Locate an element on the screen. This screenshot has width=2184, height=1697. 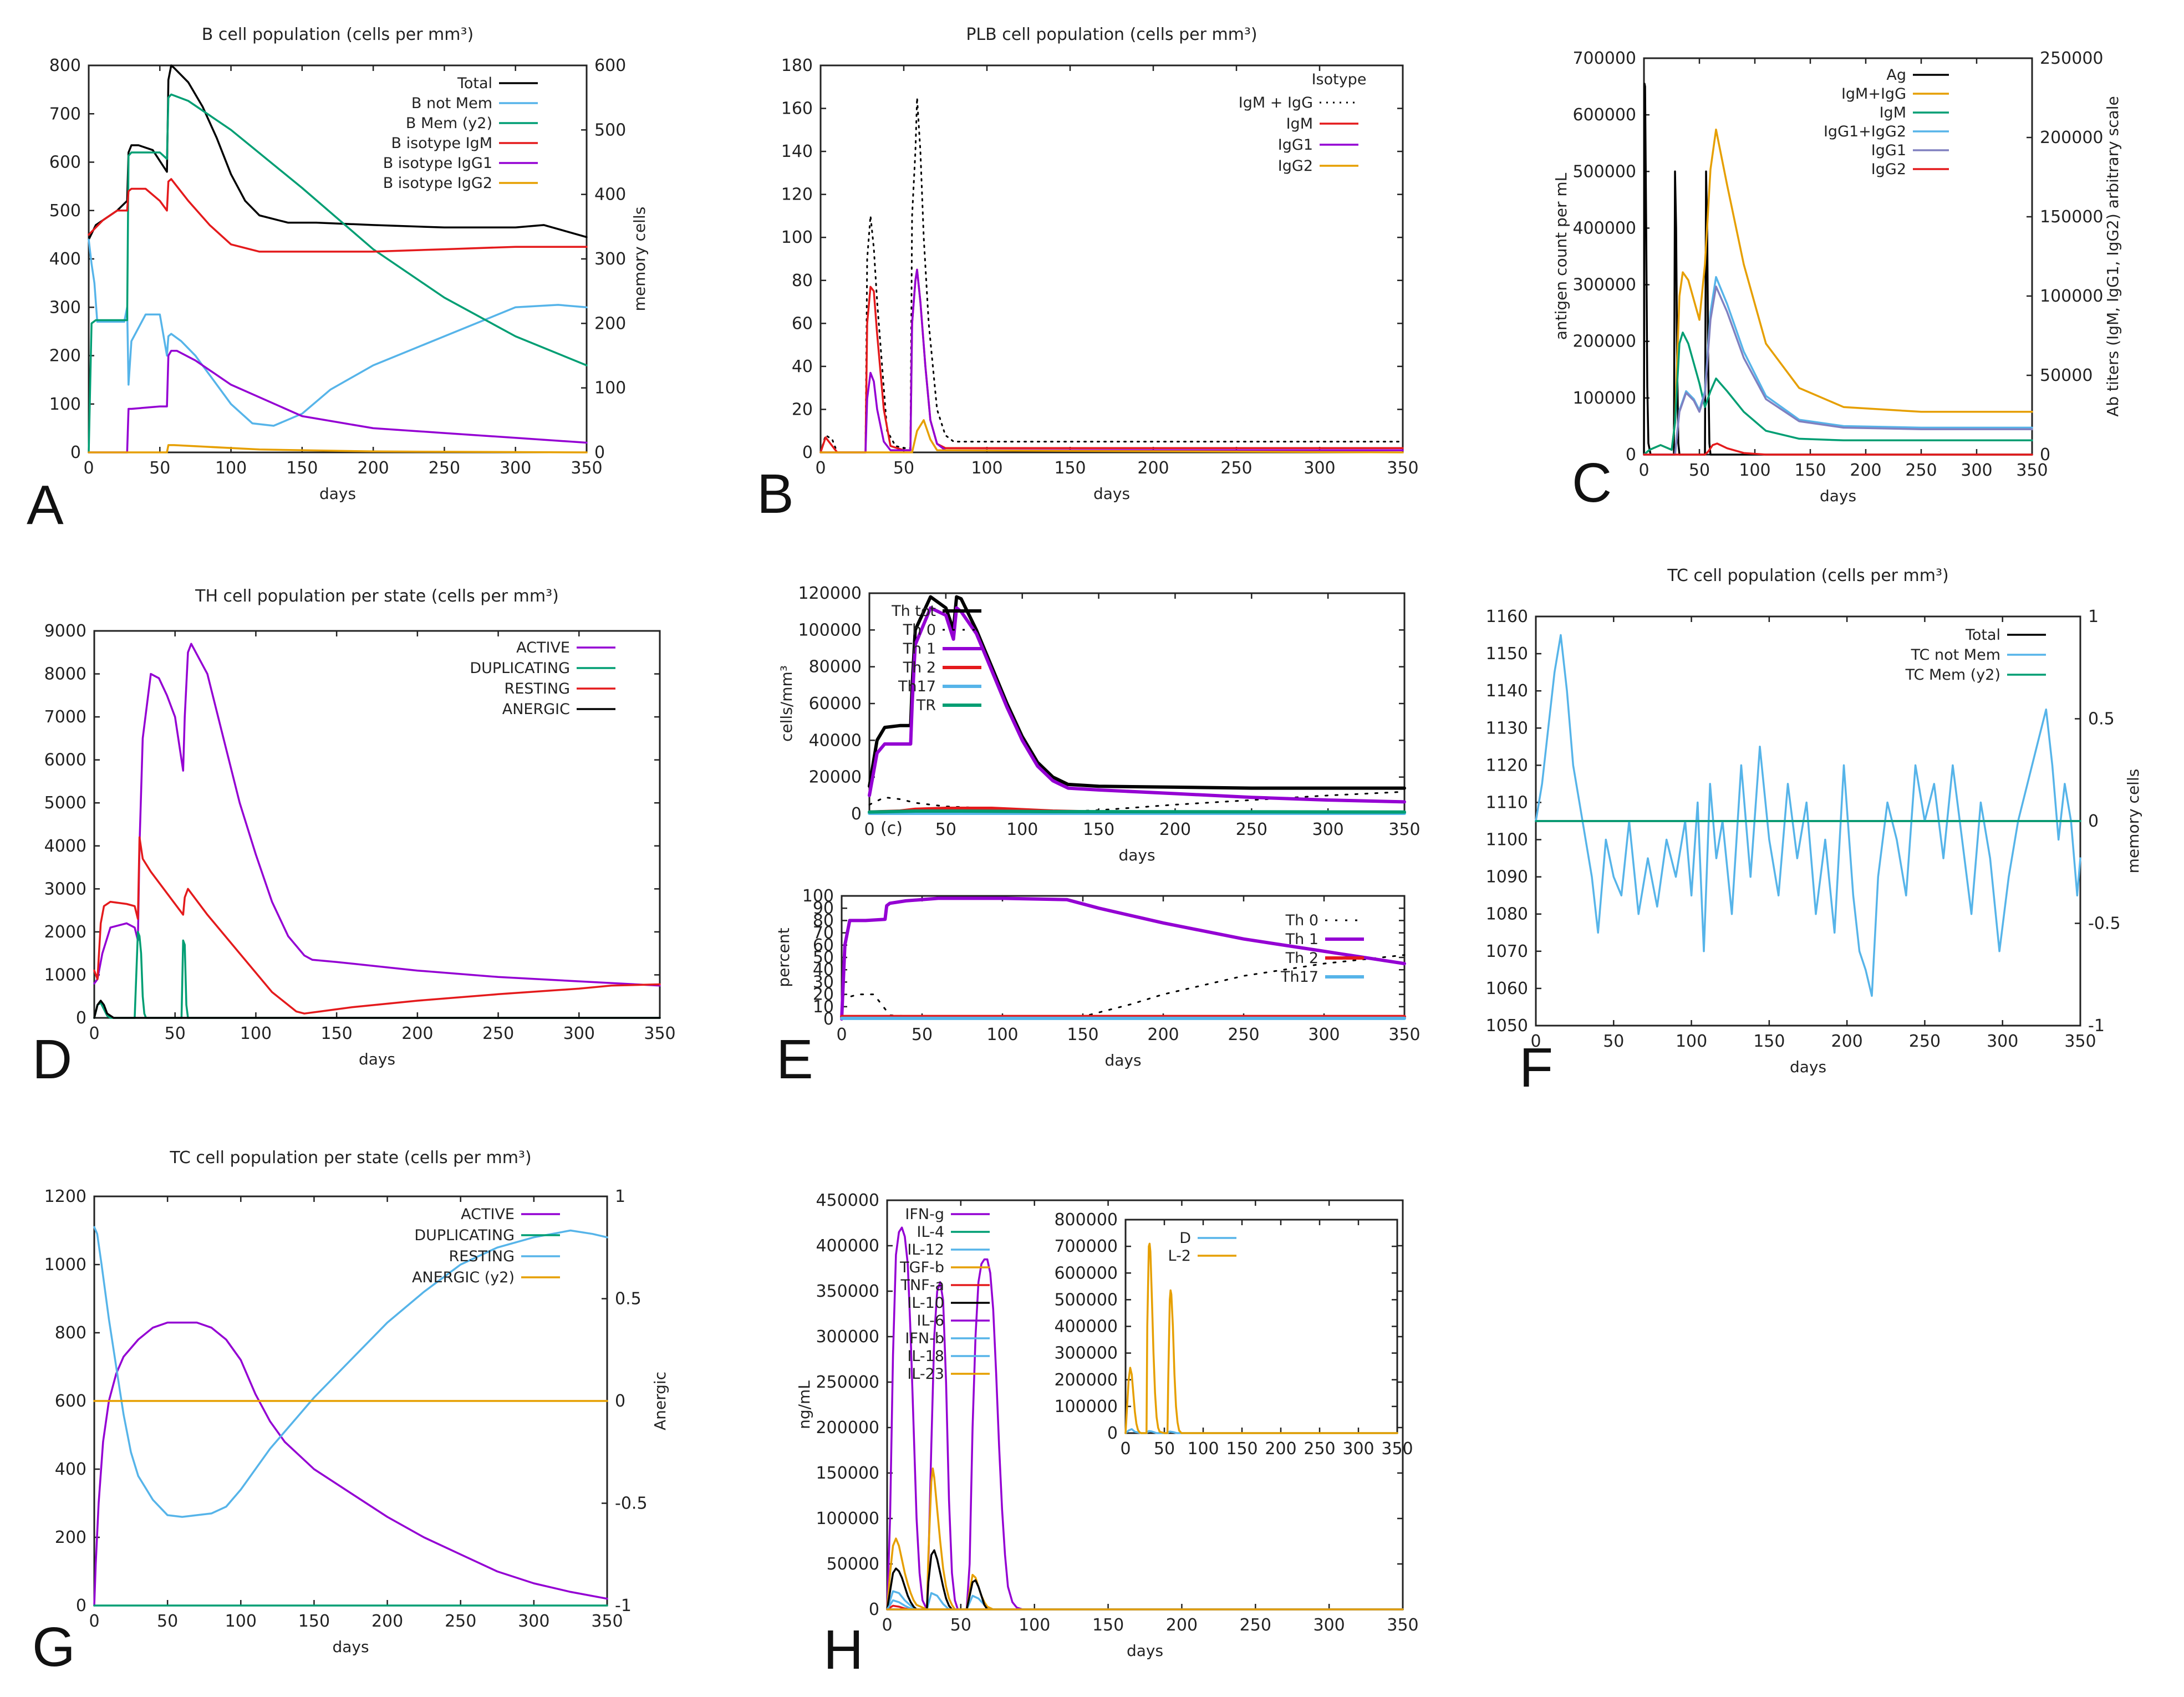
plot-frame is located at coordinates (1145, 1405).